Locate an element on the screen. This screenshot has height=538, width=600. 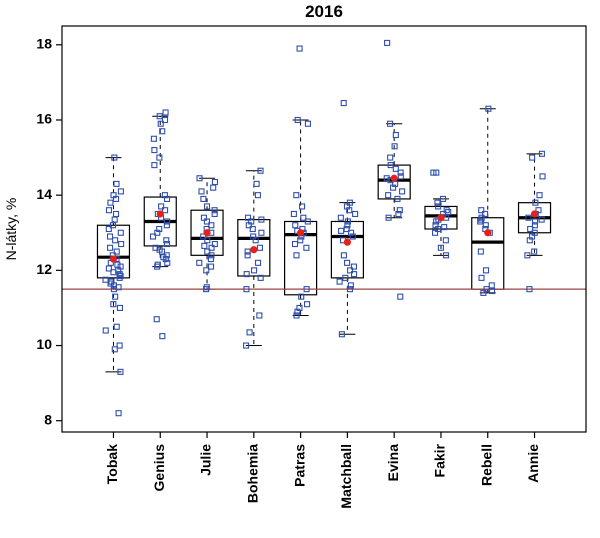
box-tobak is located at coordinates (113, 251).